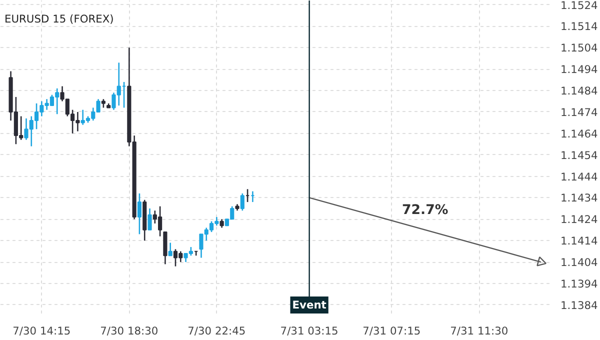 This screenshot has width=600, height=340. Describe the element at coordinates (309, 305) in the screenshot. I see `ref-line-label: Event` at that location.